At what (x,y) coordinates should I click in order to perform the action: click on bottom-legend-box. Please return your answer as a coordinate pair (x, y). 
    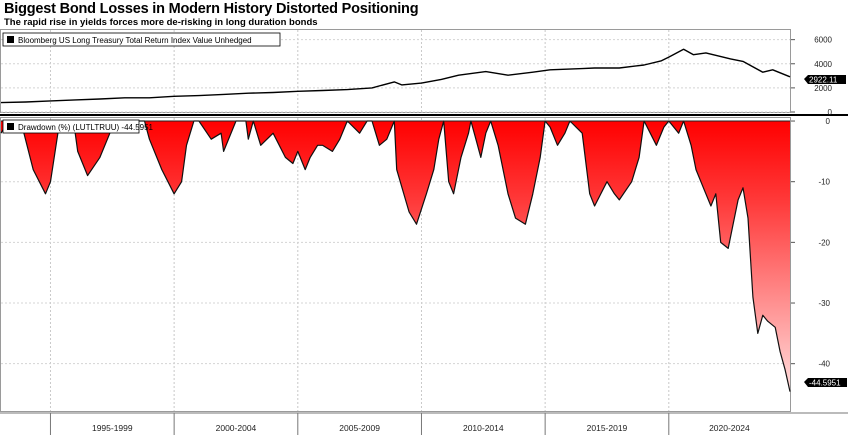
    Looking at the image, I should click on (71, 126).